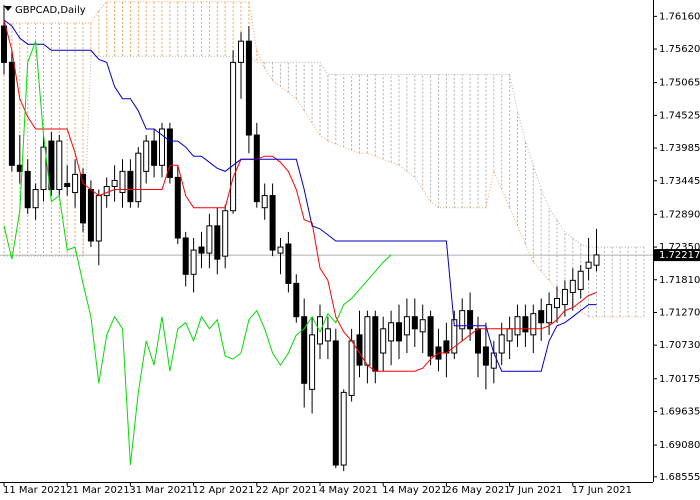 The width and height of the screenshot is (700, 500). Describe the element at coordinates (287, 490) in the screenshot. I see `x-tick-label: 22 Apr 2021` at that location.